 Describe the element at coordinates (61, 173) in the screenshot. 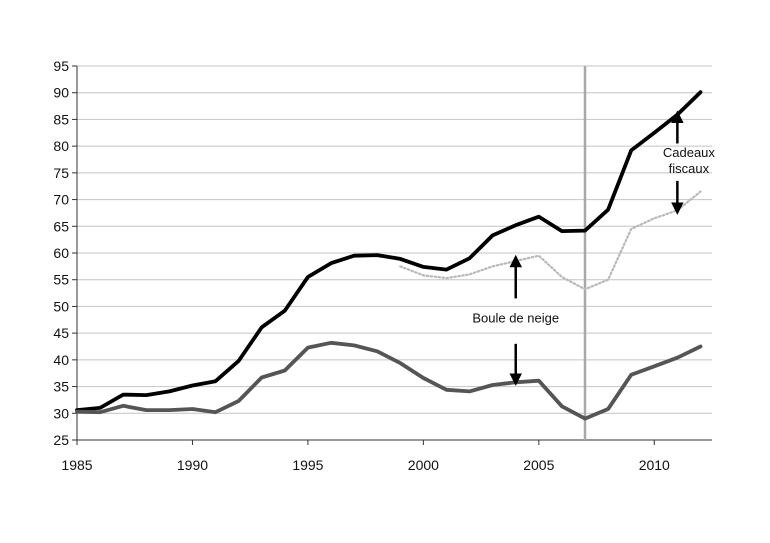

I see `y-tick-label: 75` at that location.